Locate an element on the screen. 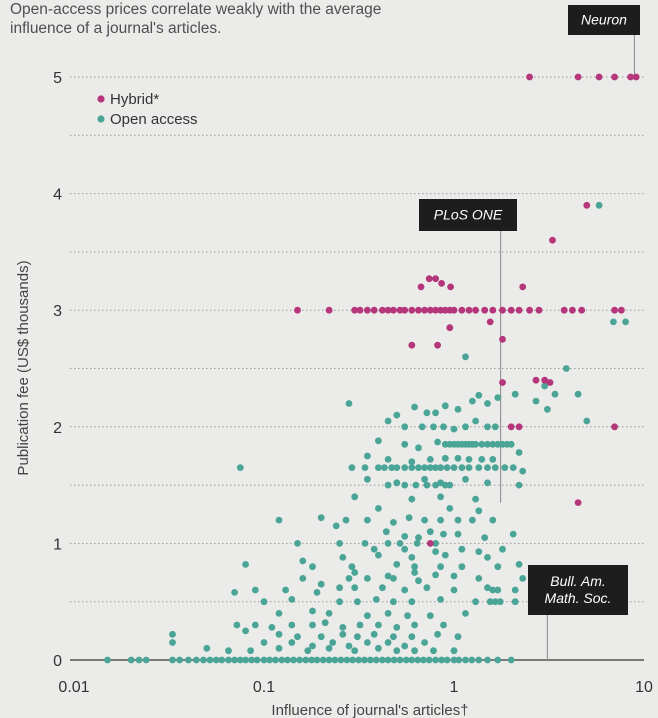 The image size is (658, 718). callout-label: PLoS ONE is located at coordinates (468, 215).